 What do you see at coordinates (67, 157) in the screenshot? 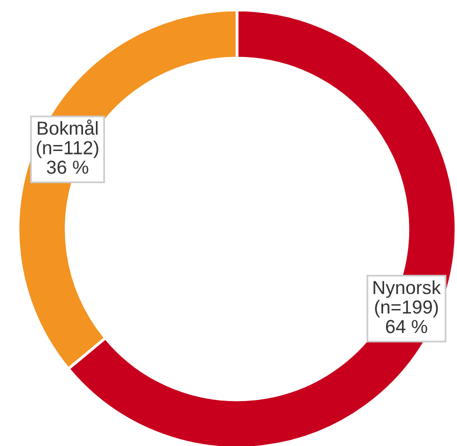
I see `data-label: (n=112) 36 %` at bounding box center [67, 157].